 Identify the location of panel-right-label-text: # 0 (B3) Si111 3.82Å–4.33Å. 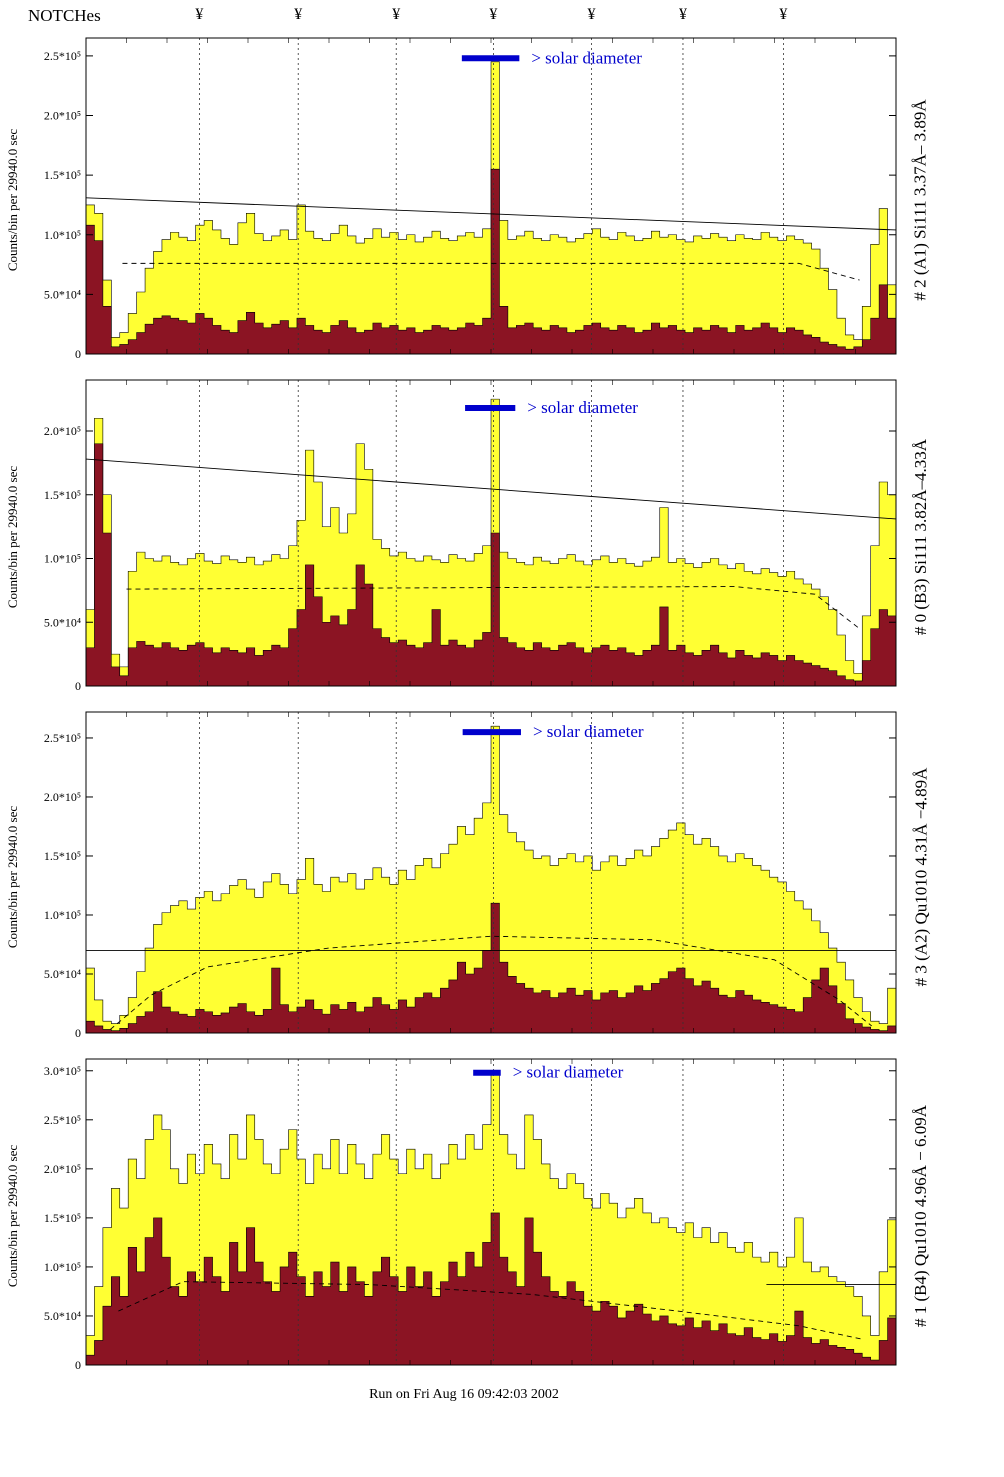
(921, 537).